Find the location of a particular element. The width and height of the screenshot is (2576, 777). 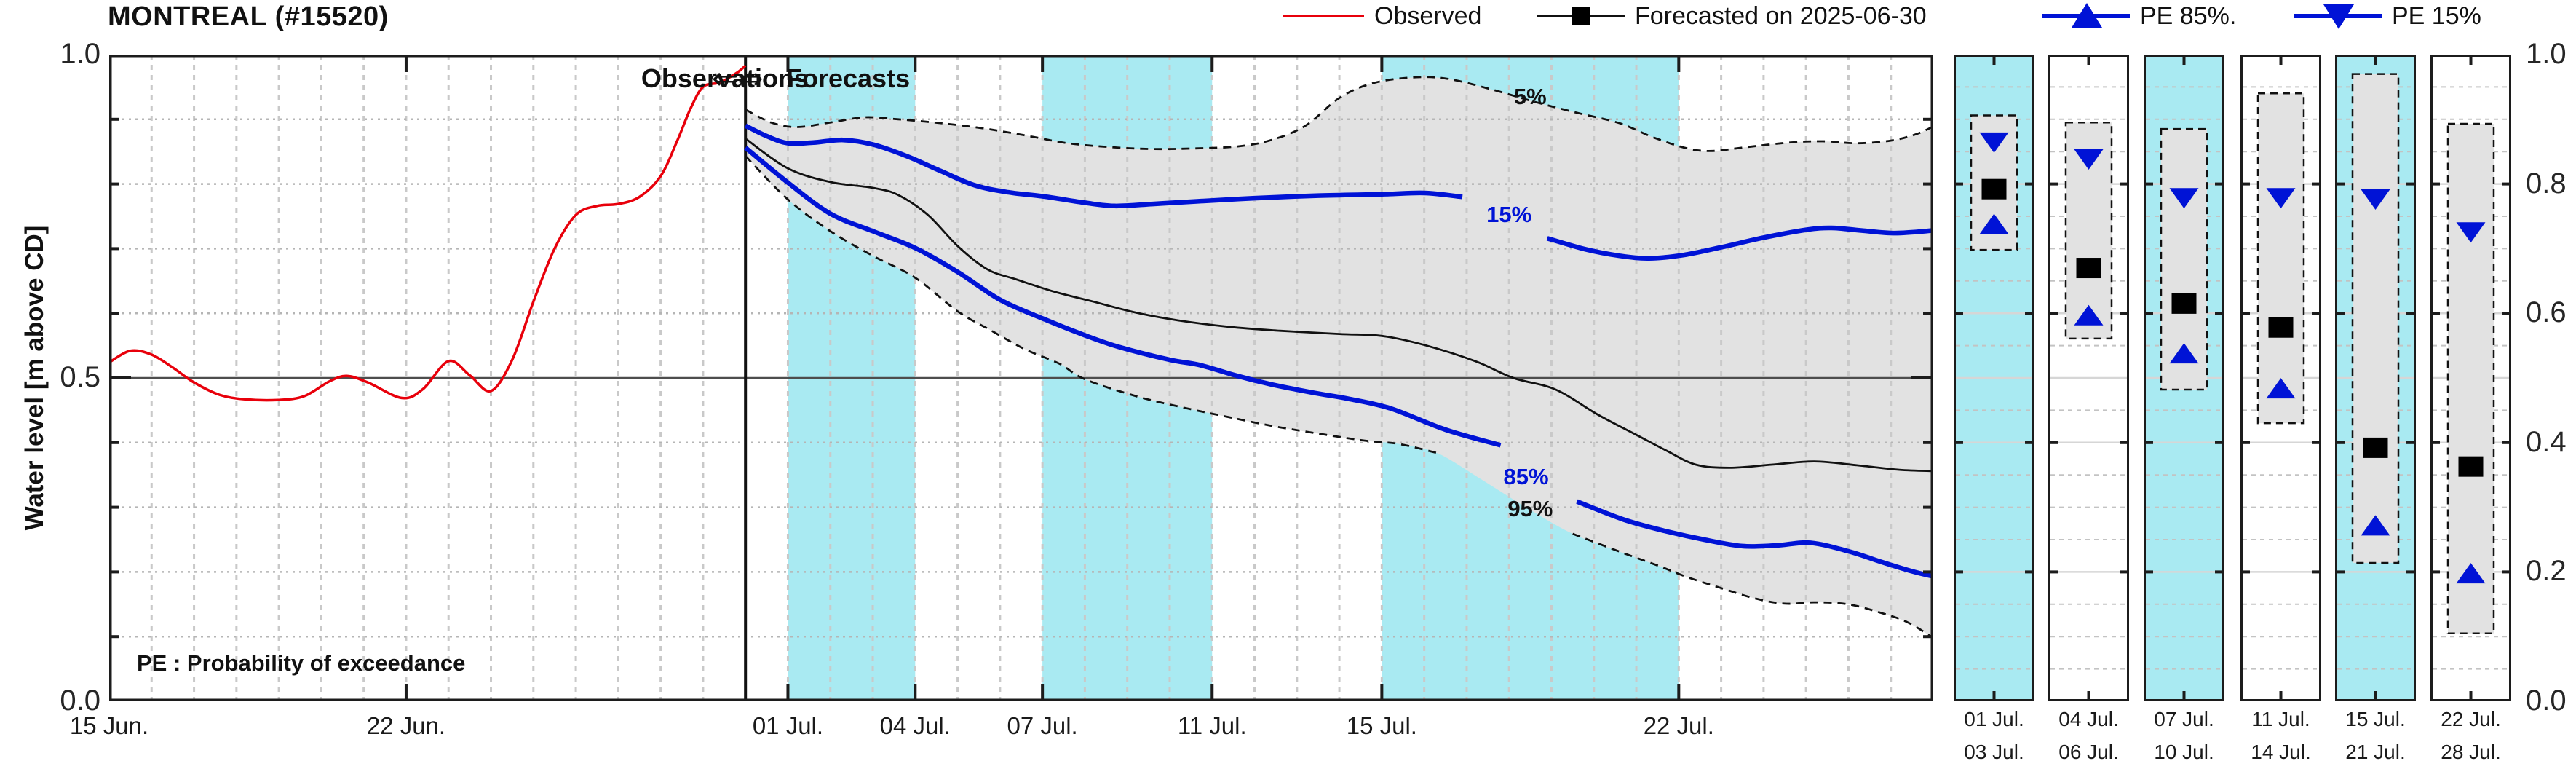

legend-forecast-label: Forecasted on 2025-06-30 is located at coordinates (1781, 16).